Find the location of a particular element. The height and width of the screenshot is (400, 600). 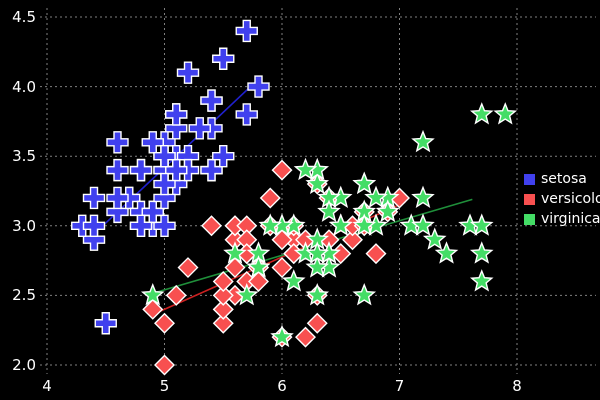

x-tick-label: 8 is located at coordinates (517, 386).